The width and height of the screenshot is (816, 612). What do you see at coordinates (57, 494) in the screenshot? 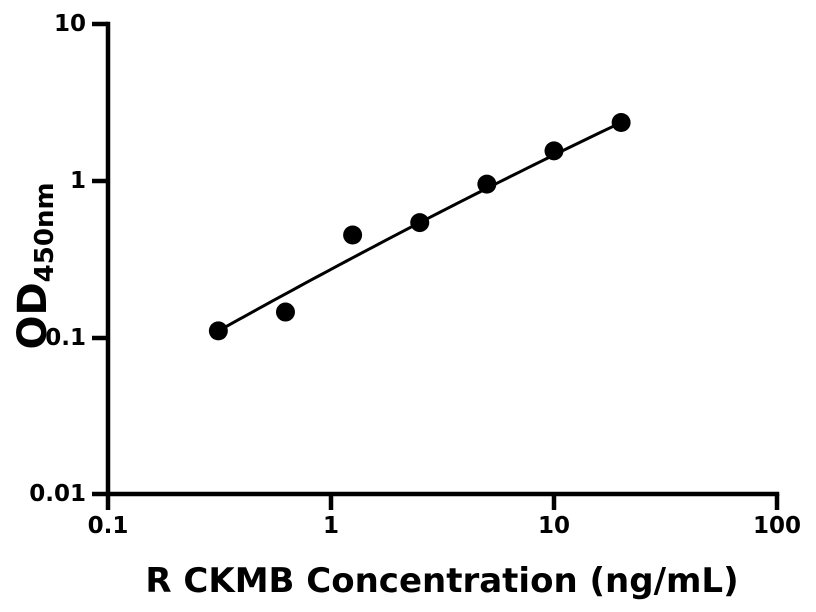
I see `y-tick-label-0-01: 0.01` at bounding box center [57, 494].